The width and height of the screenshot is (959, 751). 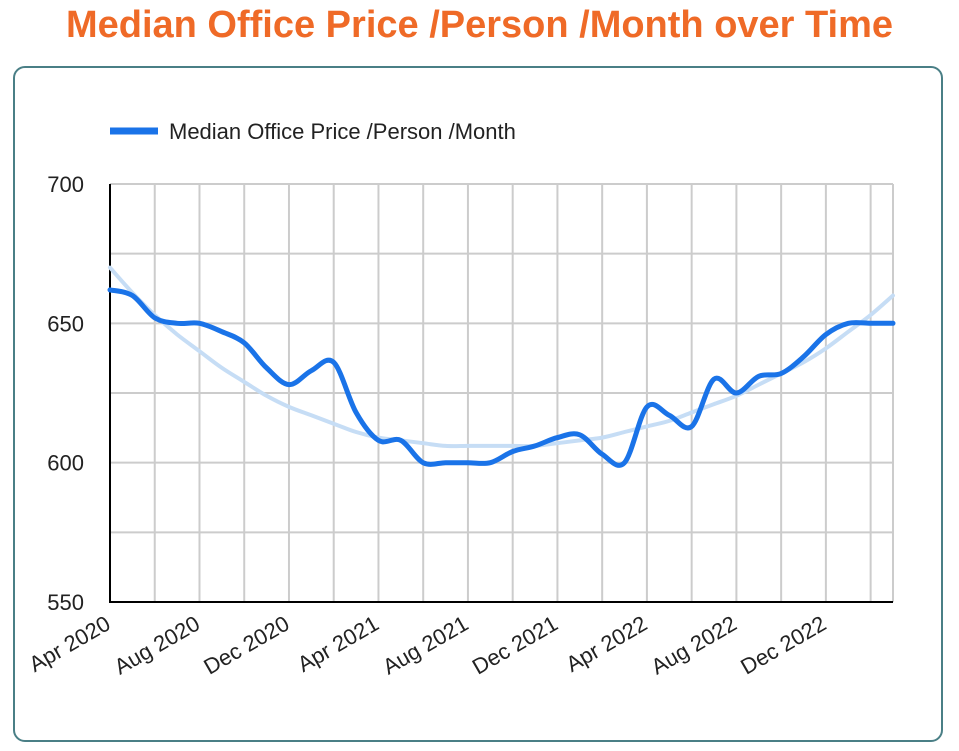 What do you see at coordinates (65, 463) in the screenshot?
I see `y-tick-label: 600` at bounding box center [65, 463].